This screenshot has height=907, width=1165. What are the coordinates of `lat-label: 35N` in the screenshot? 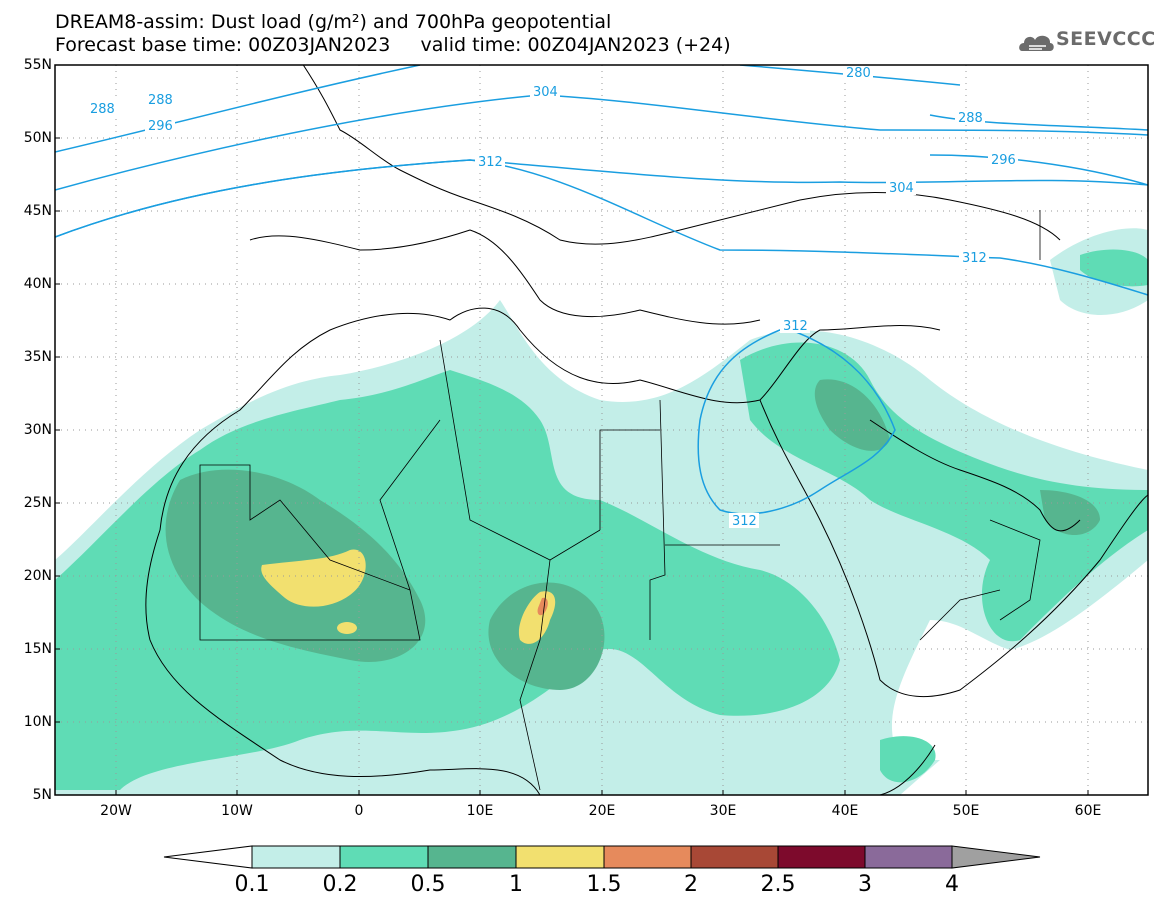 It's located at (37, 357).